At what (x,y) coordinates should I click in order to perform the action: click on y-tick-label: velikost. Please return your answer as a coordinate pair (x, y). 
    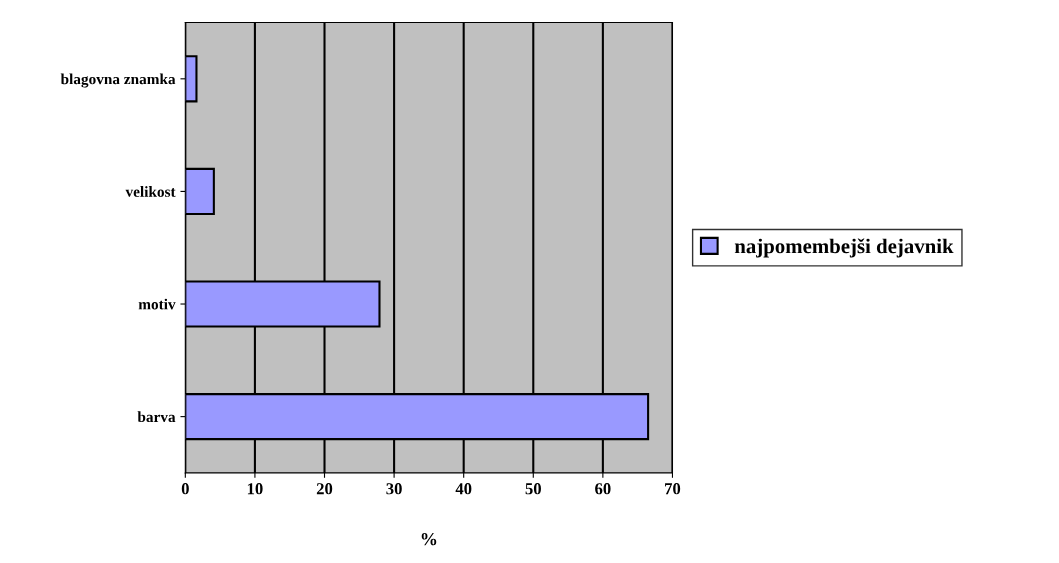
    Looking at the image, I should click on (150, 191).